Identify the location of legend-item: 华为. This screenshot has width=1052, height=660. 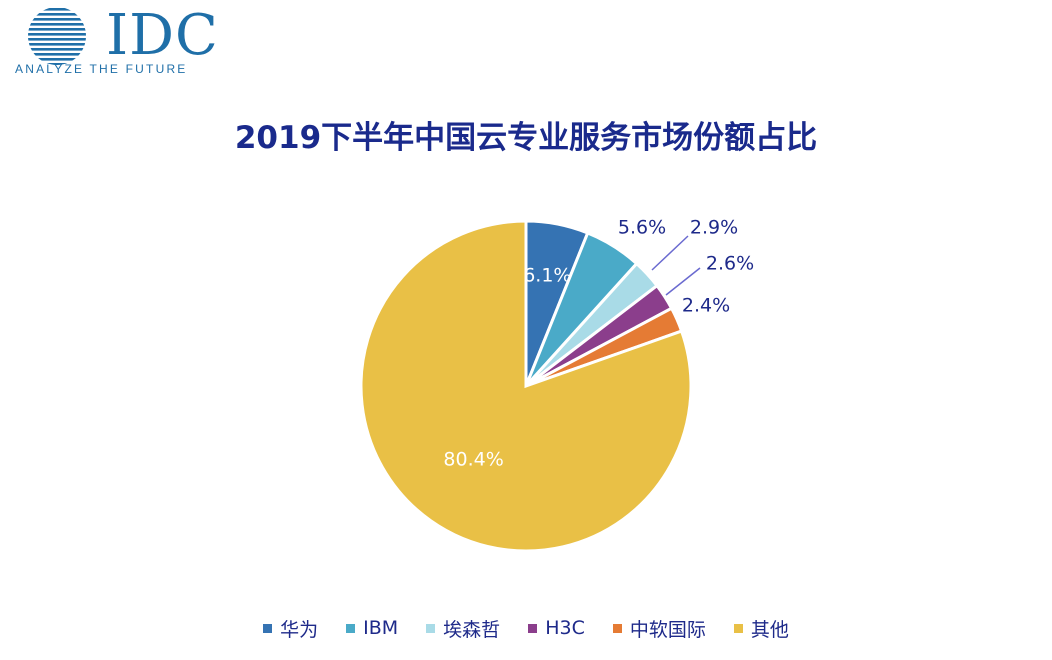
(290, 628).